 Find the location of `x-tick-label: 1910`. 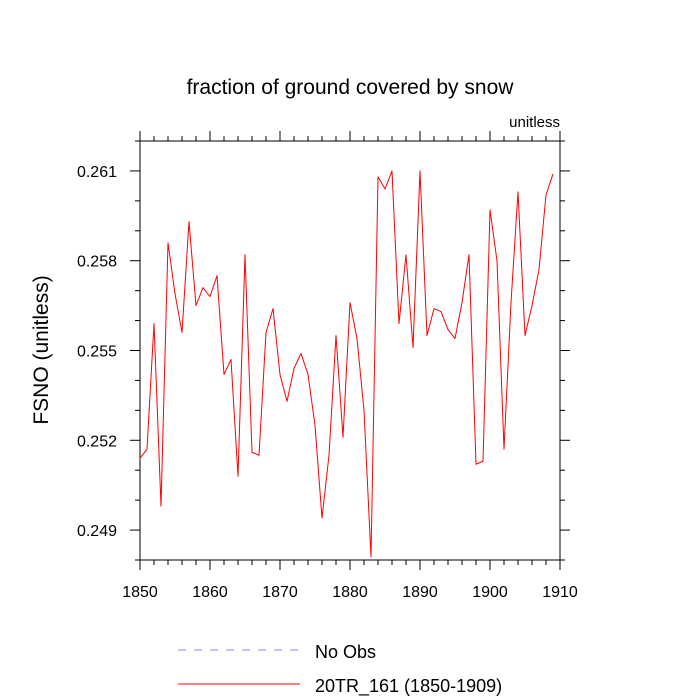

x-tick-label: 1910 is located at coordinates (560, 592).